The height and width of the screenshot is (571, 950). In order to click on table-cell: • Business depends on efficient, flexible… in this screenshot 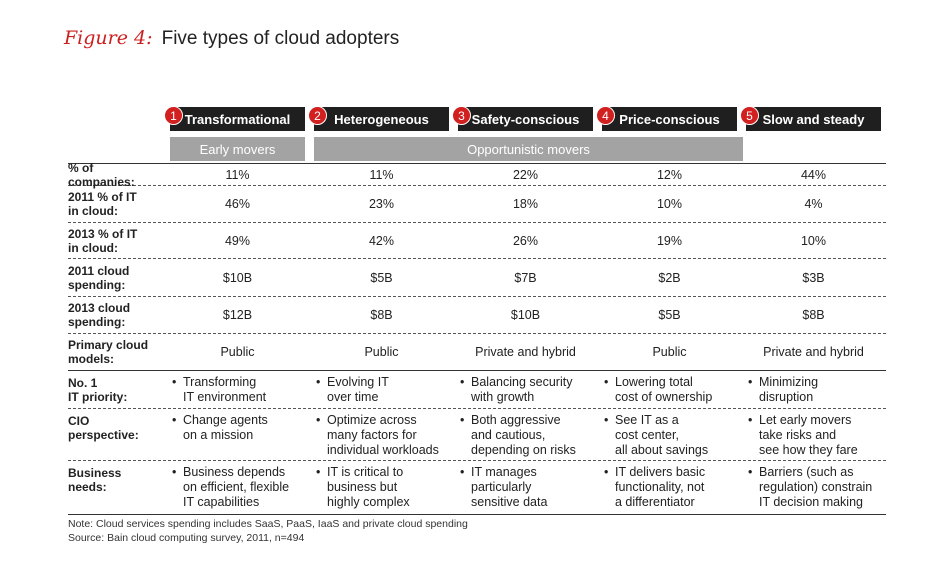, I will do `click(231, 487)`.